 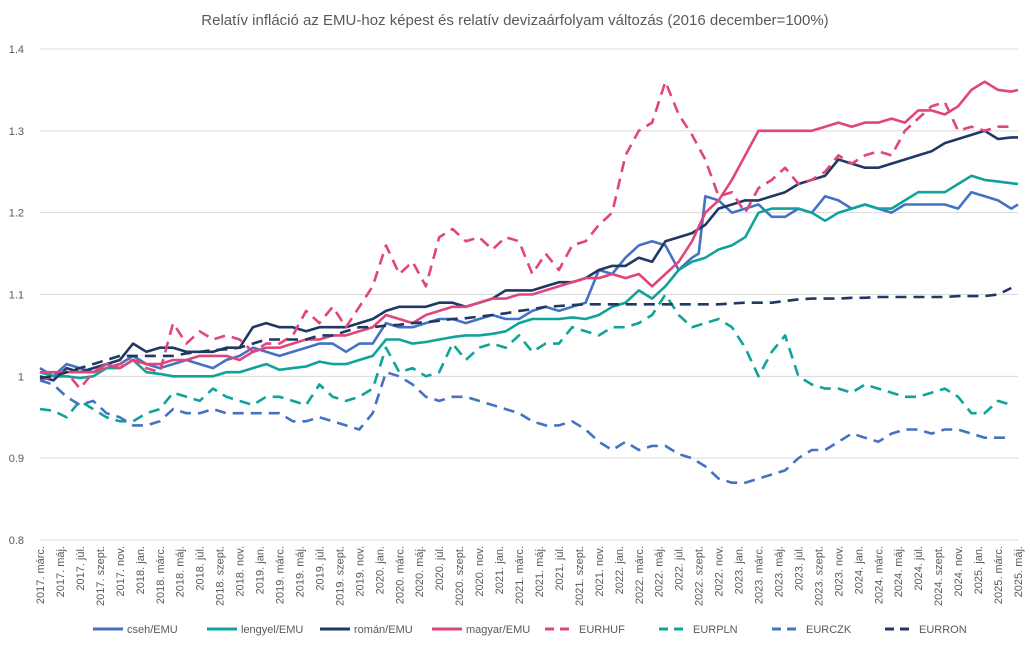 What do you see at coordinates (520, 575) in the screenshot?
I see `x-tick-label: 2021. márc.` at bounding box center [520, 575].